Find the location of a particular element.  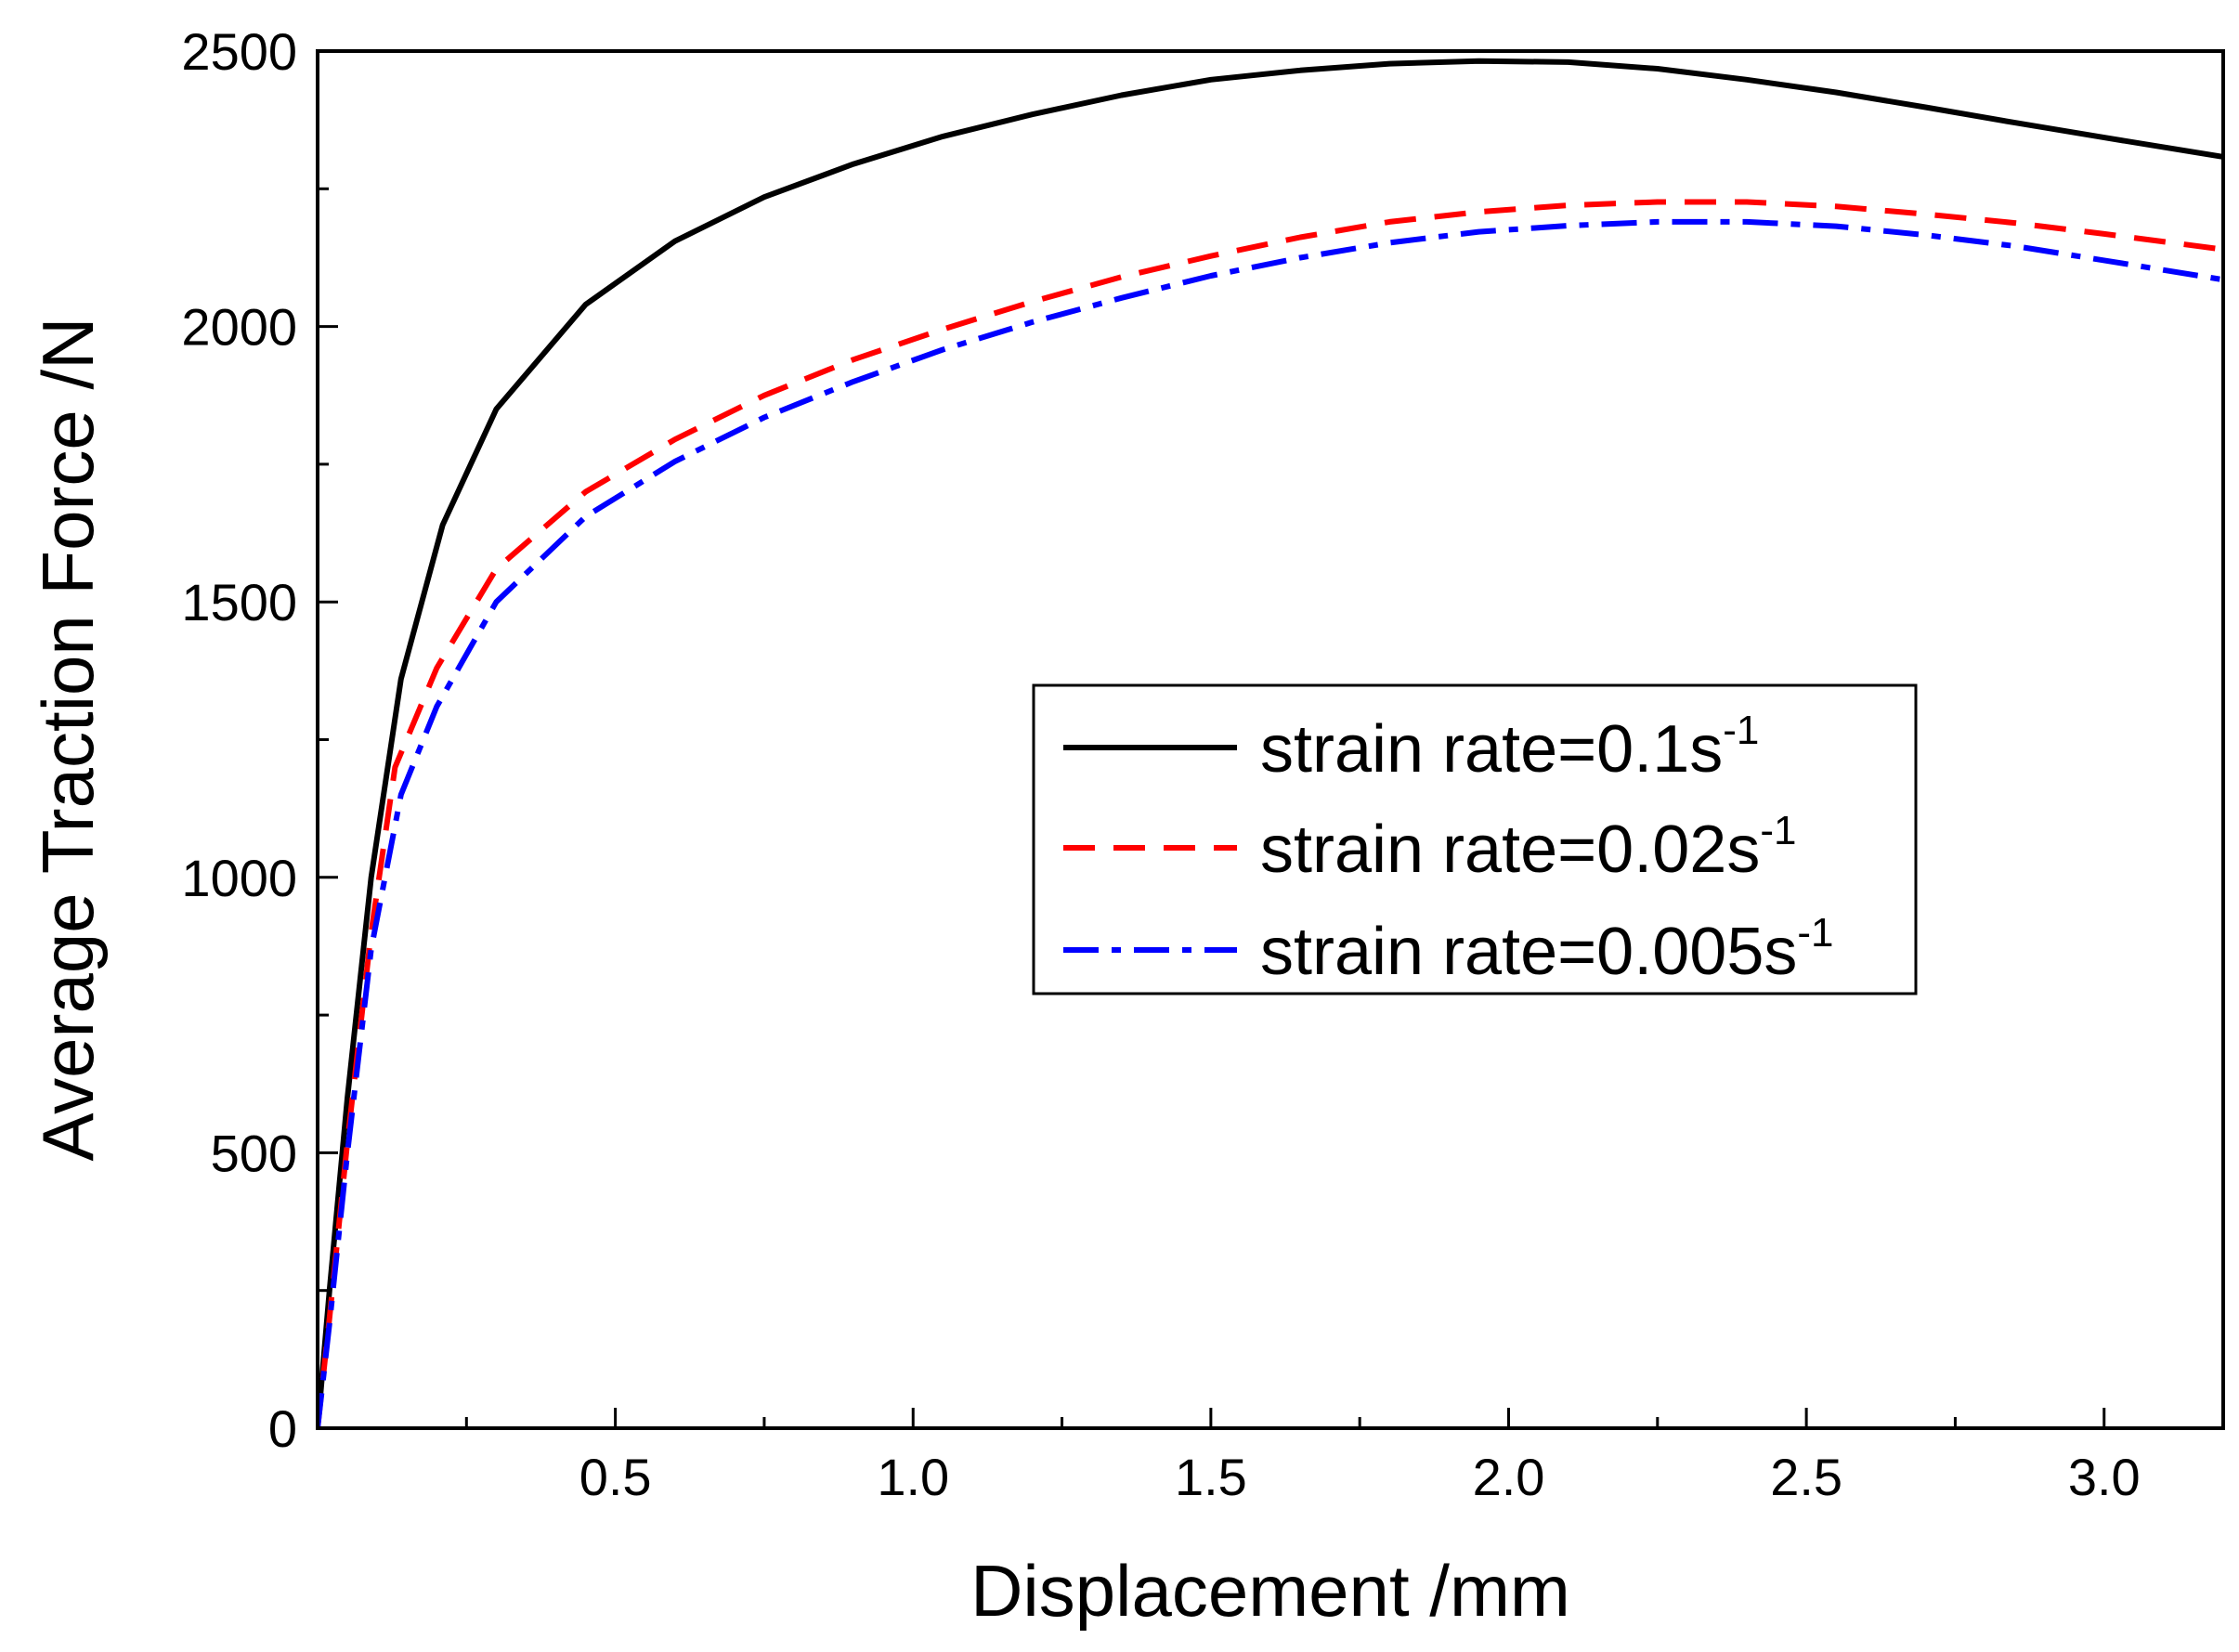

legend-box is located at coordinates (1475, 839).